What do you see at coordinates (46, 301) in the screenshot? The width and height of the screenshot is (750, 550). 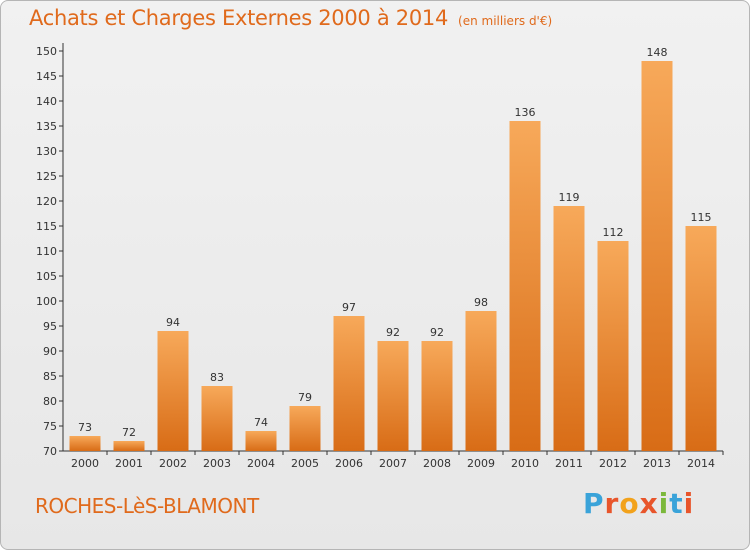 I see `y-tick-label: 100` at bounding box center [46, 301].